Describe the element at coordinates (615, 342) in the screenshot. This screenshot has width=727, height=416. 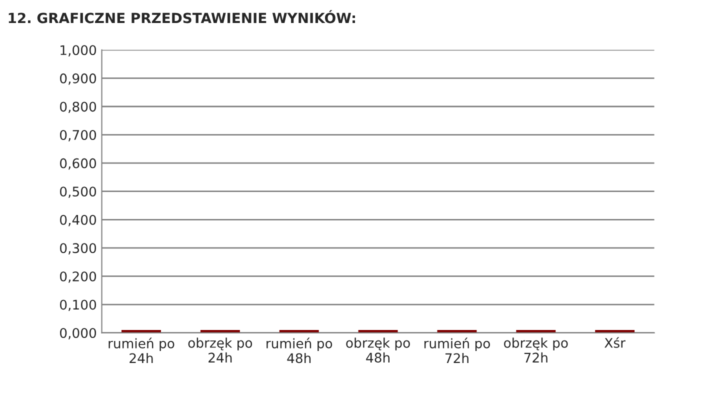
I see `x-tick-label: Xśr` at that location.